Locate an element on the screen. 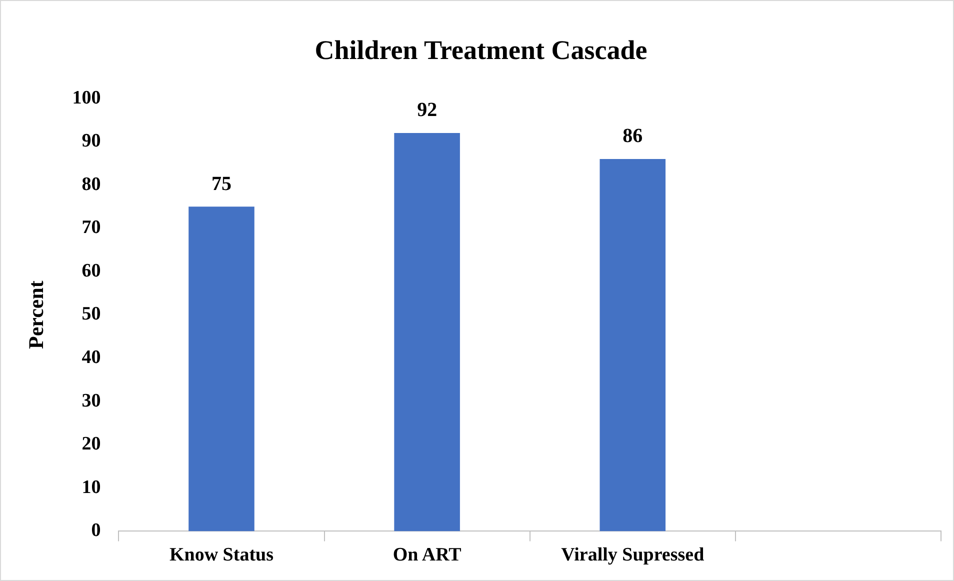  x-tick-label: Know Status is located at coordinates (221, 555).